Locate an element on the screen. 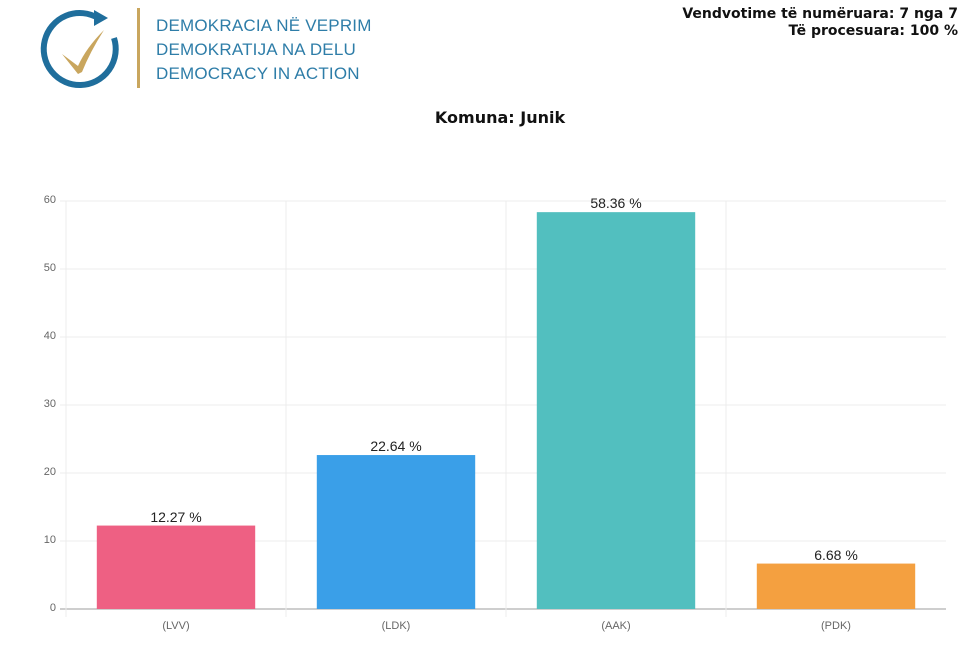 The width and height of the screenshot is (980, 653). x-tick-label: (PDK) is located at coordinates (836, 626).